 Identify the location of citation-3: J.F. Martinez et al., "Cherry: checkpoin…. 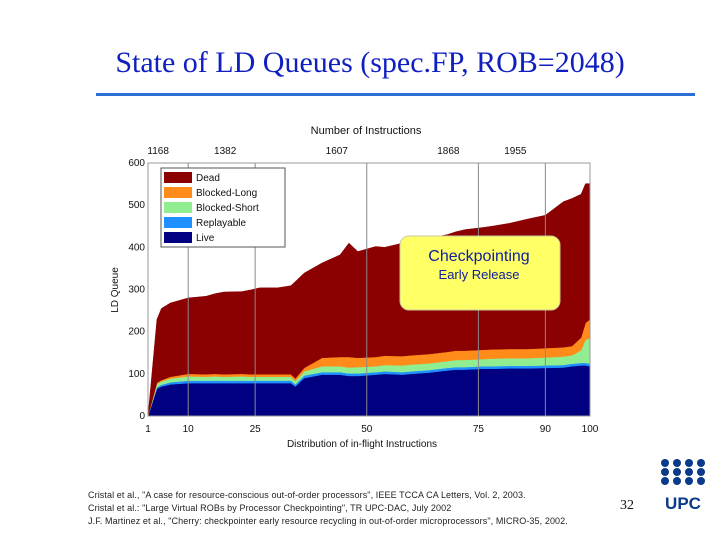
(328, 521).